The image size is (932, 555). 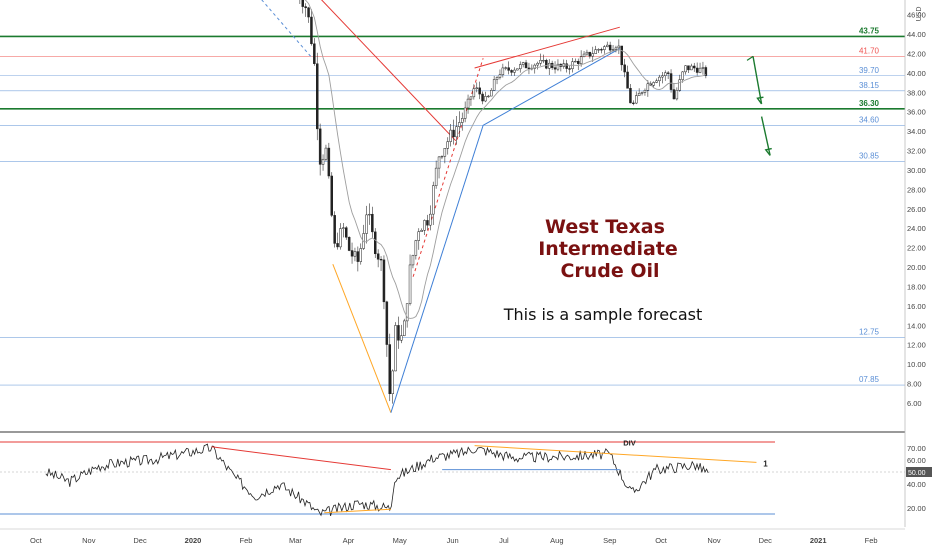 I want to click on chart-title-line-2: Intermediate, so click(x=608, y=249).